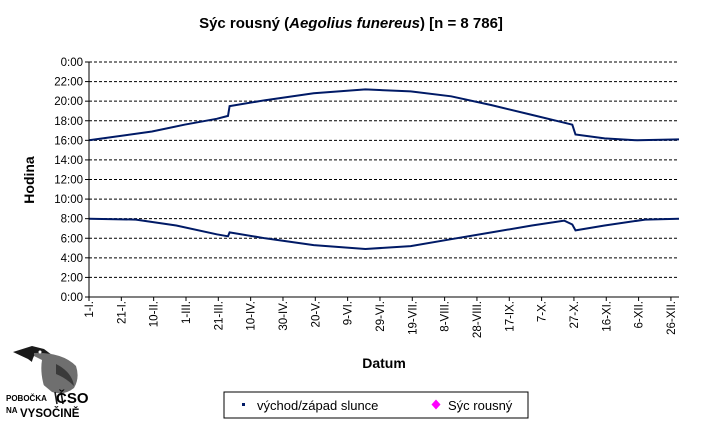 The width and height of the screenshot is (702, 424). I want to click on logo-text-pobocka: POBOČKA, so click(26, 398).